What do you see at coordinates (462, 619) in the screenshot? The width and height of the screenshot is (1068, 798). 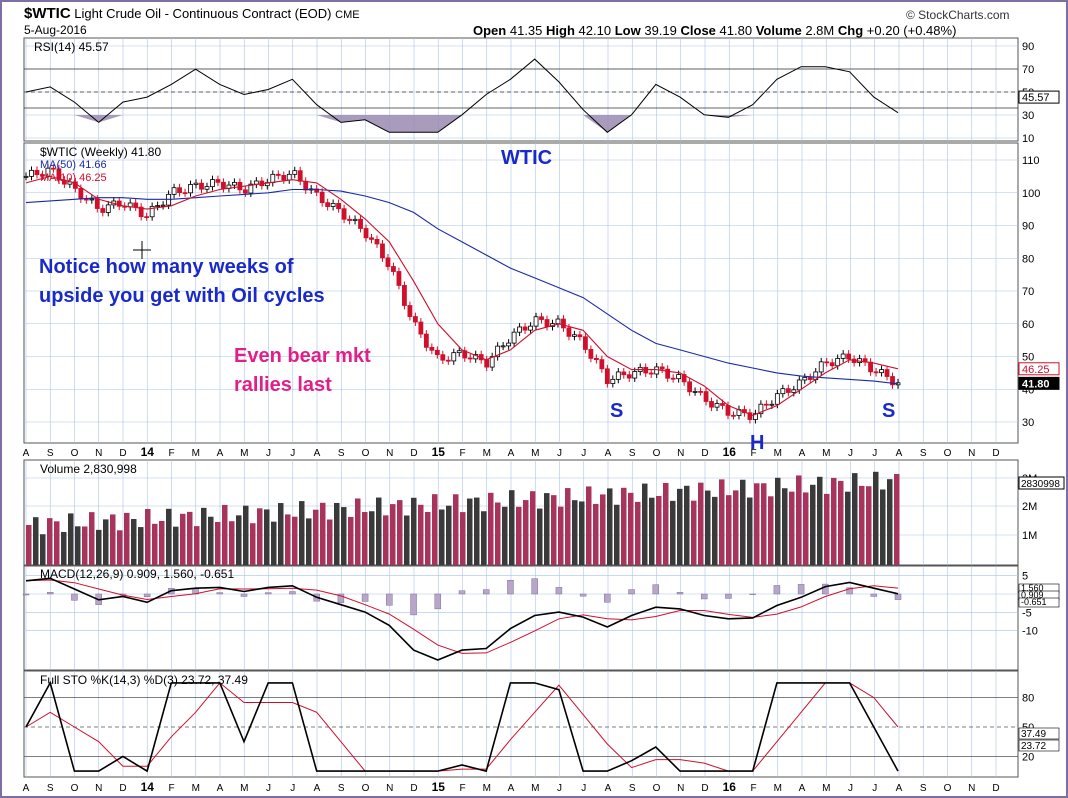 I see `macd-line` at bounding box center [462, 619].